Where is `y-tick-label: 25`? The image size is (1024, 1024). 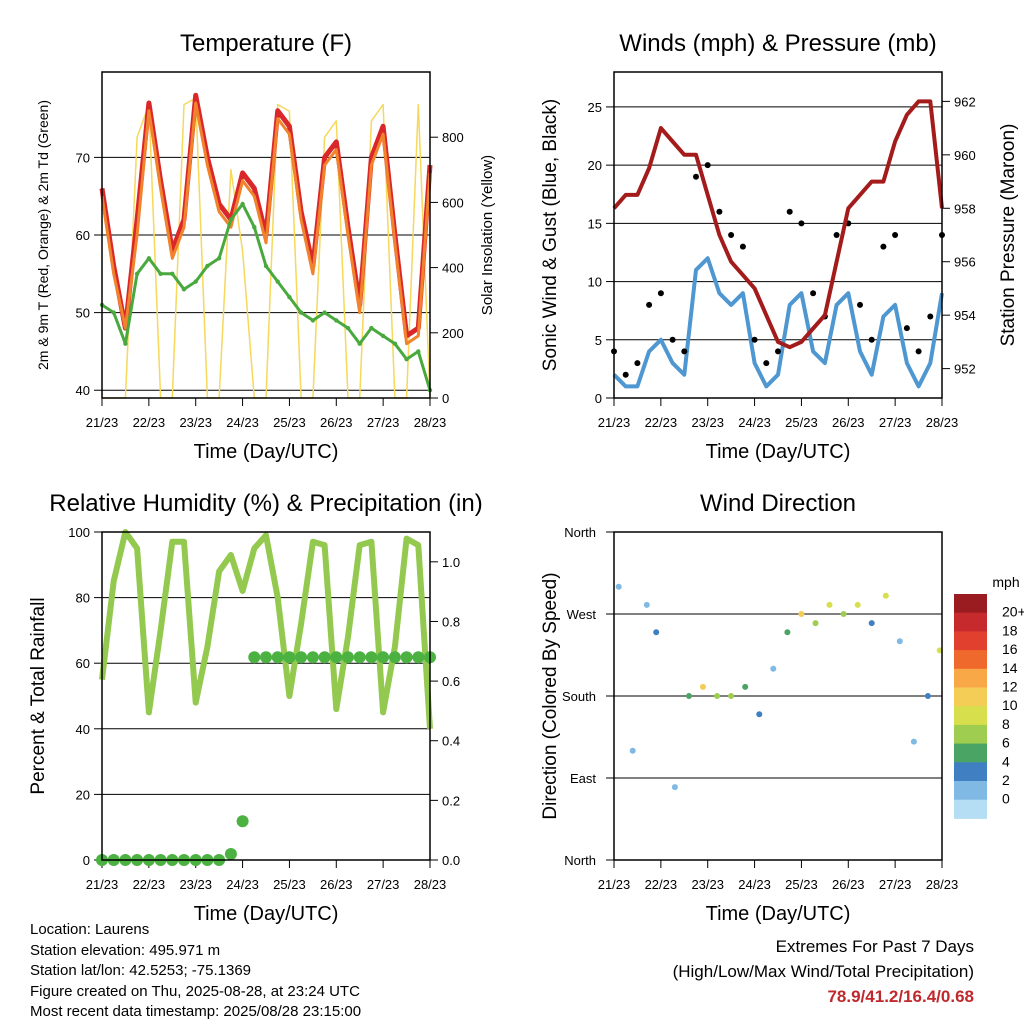 y-tick-label: 25 is located at coordinates (595, 107).